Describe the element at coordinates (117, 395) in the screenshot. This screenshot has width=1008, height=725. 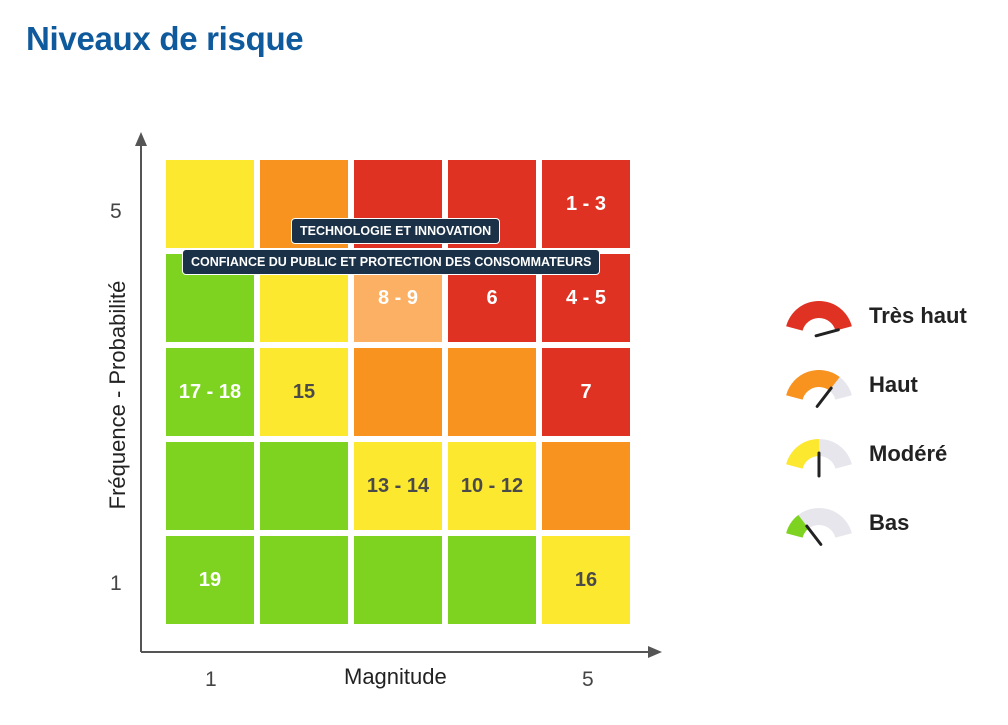
I see `y-axis-label: Fréquence - Probabilité` at that location.